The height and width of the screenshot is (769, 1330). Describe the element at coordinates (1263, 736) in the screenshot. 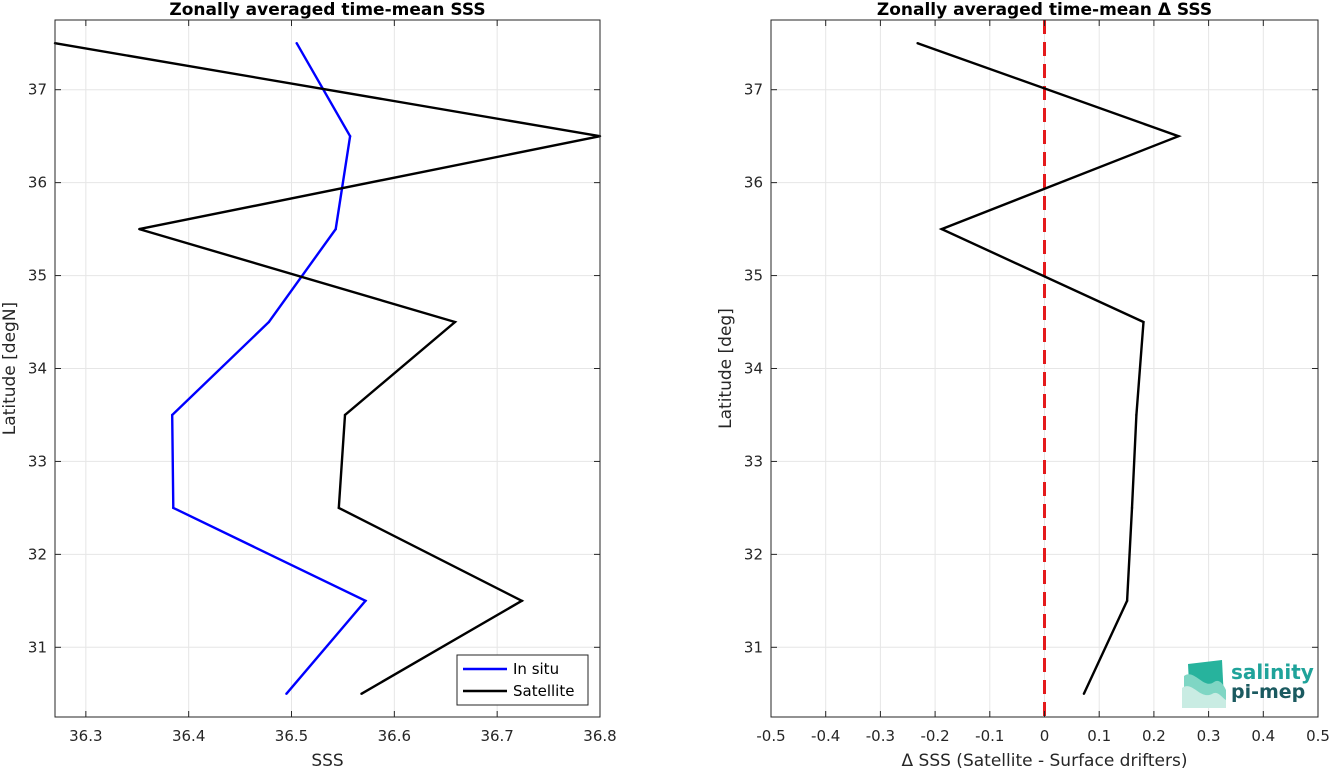

I see `x-tick-label: 0.4` at that location.